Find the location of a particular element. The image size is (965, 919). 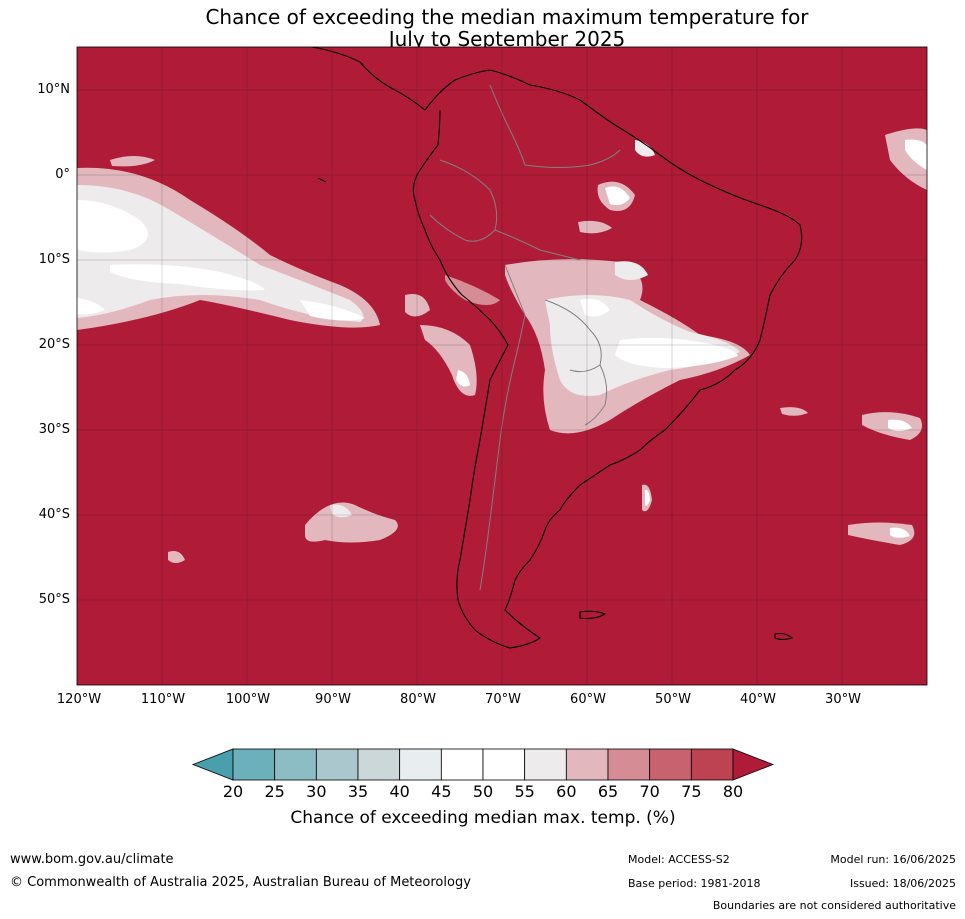

colorbar-tick-label: 50 is located at coordinates (483, 791).